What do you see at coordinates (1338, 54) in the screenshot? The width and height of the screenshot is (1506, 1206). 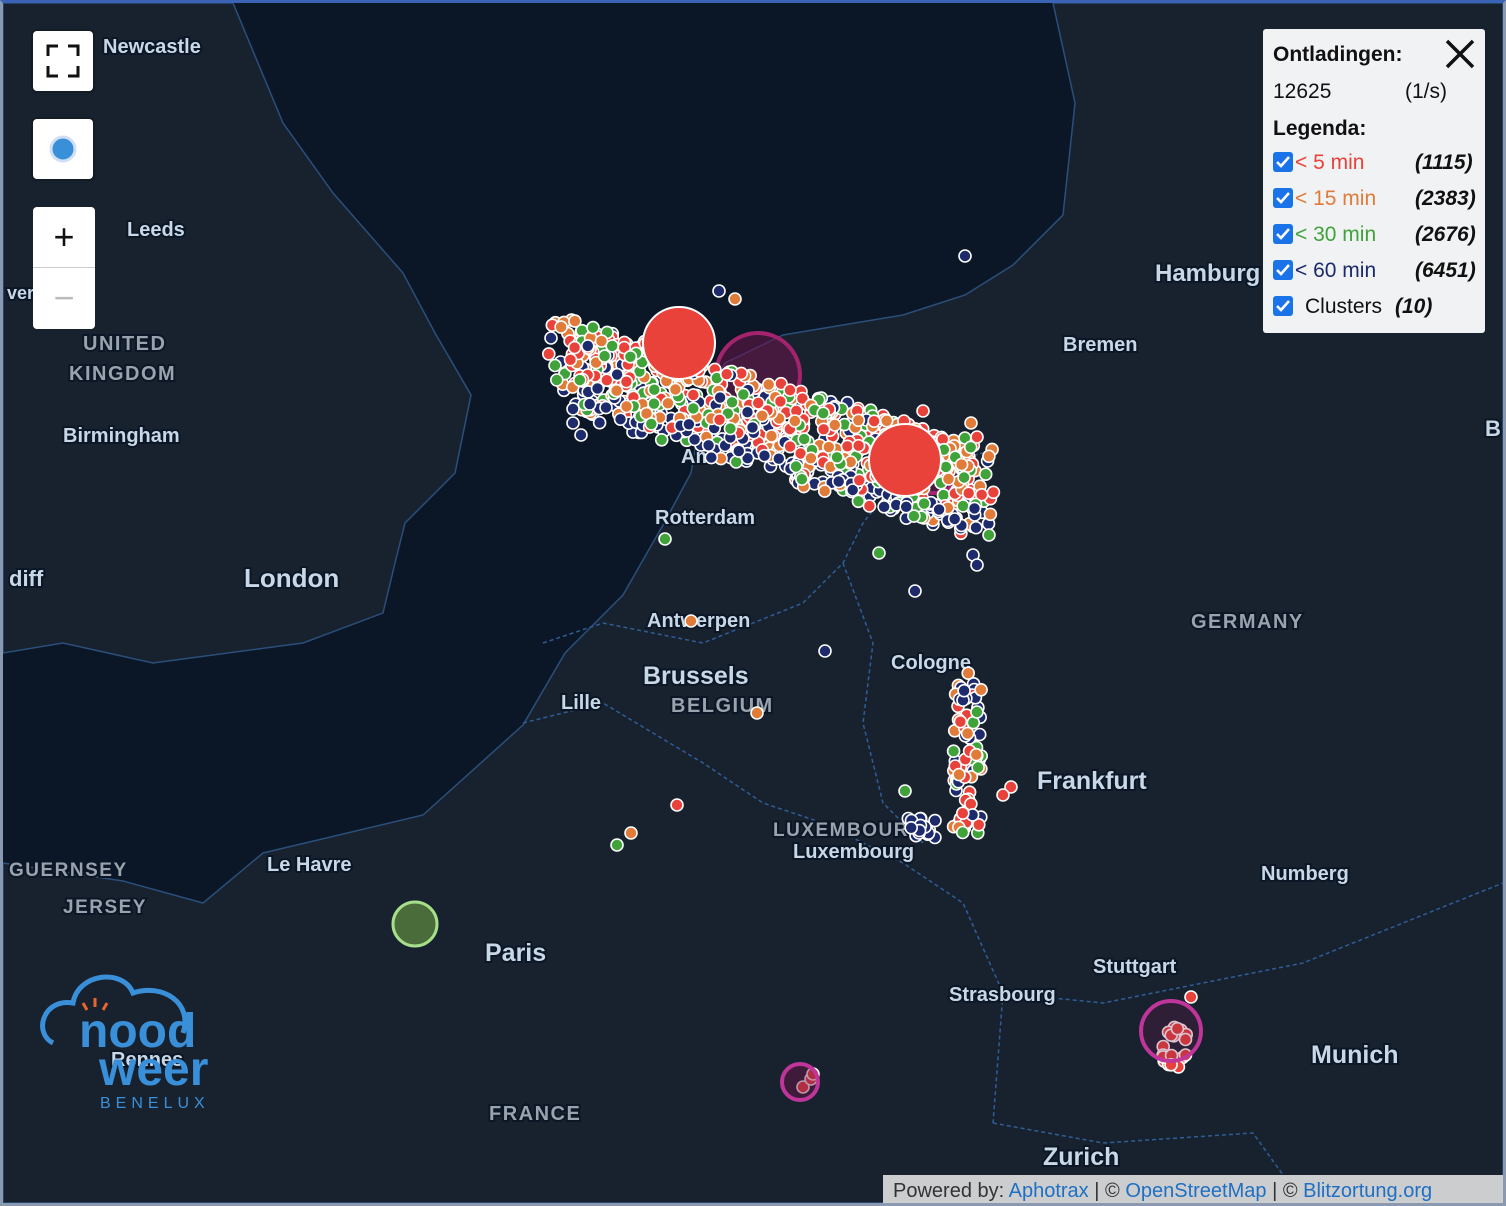 I see `legend-title: Ontladingen:` at bounding box center [1338, 54].